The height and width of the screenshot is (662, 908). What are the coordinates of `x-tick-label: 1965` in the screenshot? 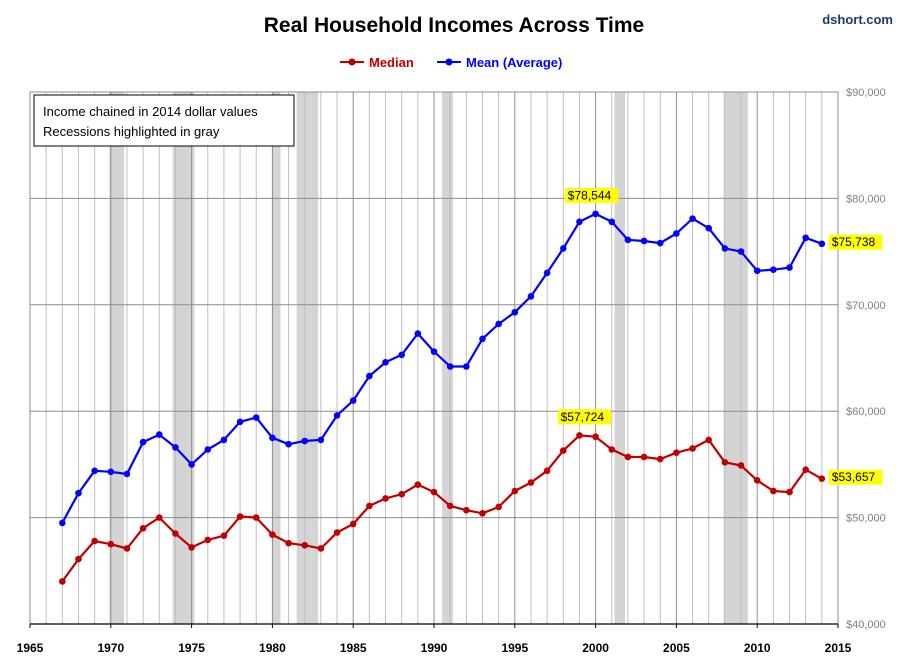 It's located at (30, 648).